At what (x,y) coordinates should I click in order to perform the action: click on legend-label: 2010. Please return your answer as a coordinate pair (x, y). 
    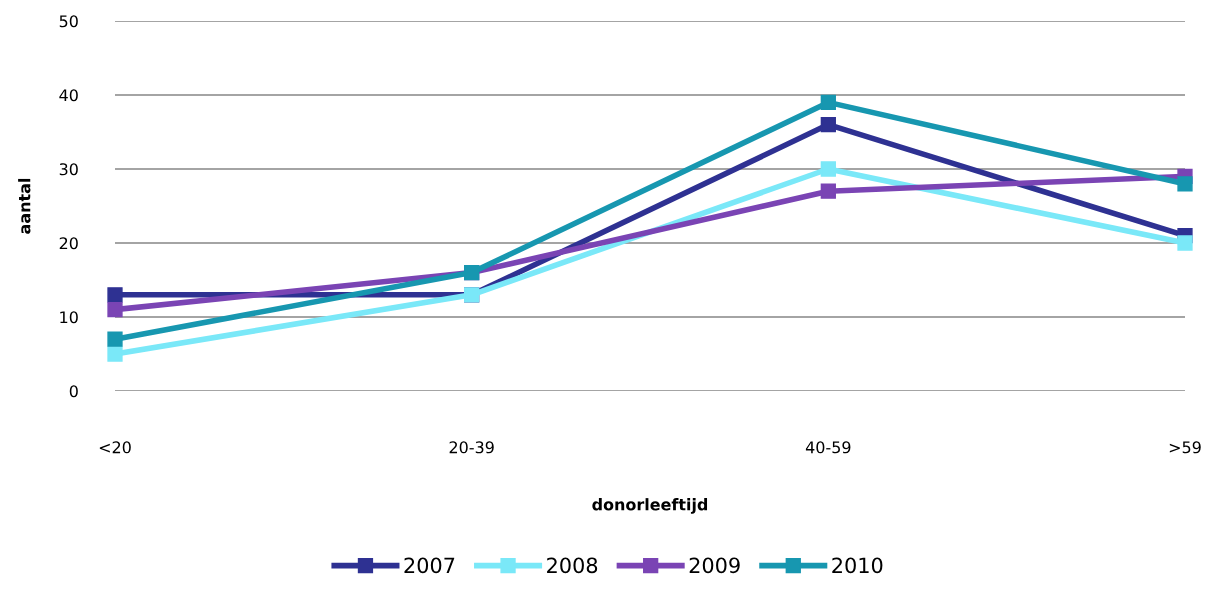
    Looking at the image, I should click on (857, 565).